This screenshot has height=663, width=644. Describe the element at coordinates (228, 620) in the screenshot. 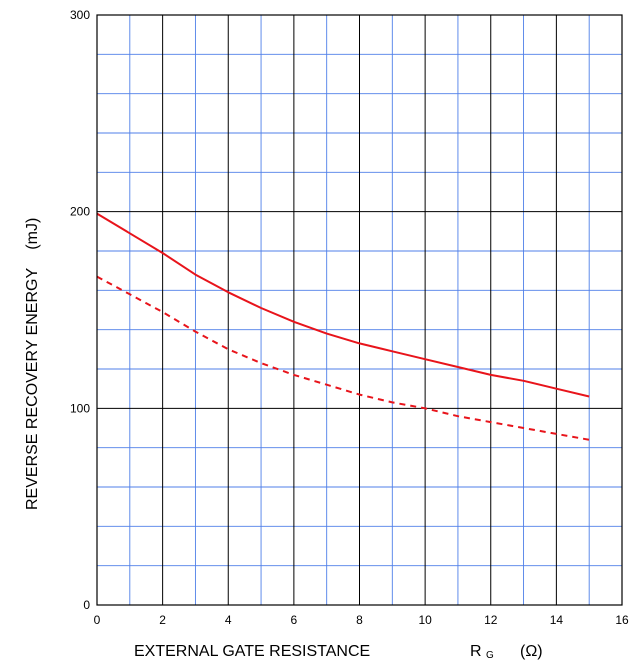

I see `x-tick-label: 4` at that location.